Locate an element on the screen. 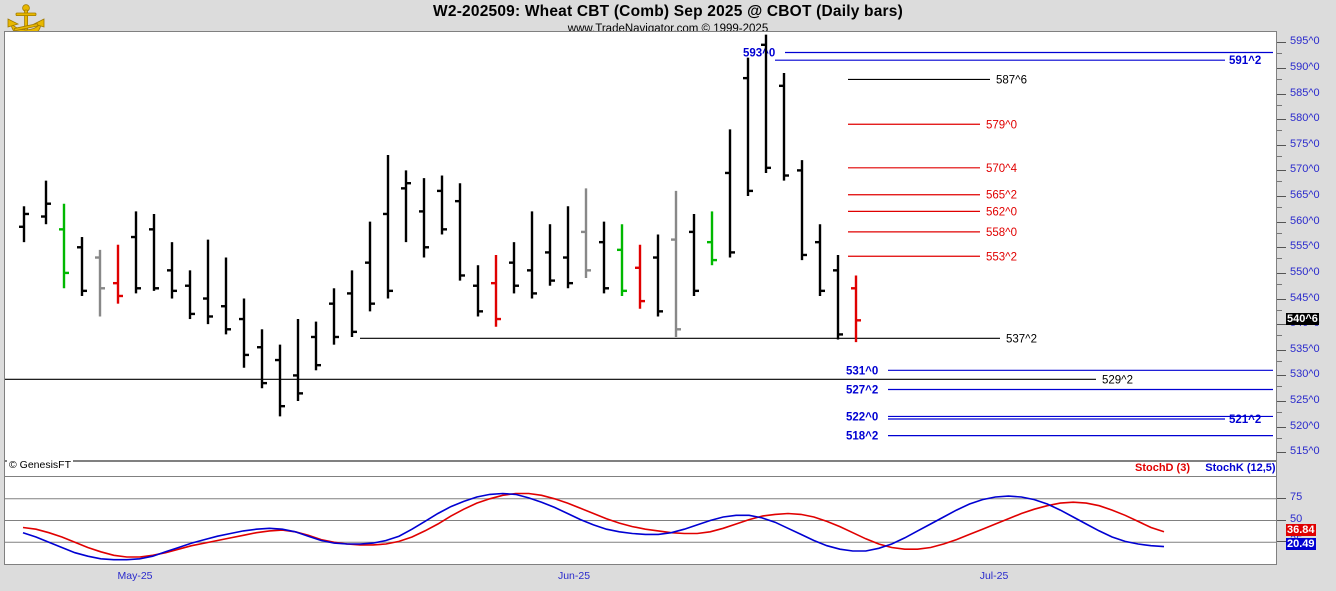 The image size is (1336, 591). price-axis-label: 520^0 is located at coordinates (1305, 425).